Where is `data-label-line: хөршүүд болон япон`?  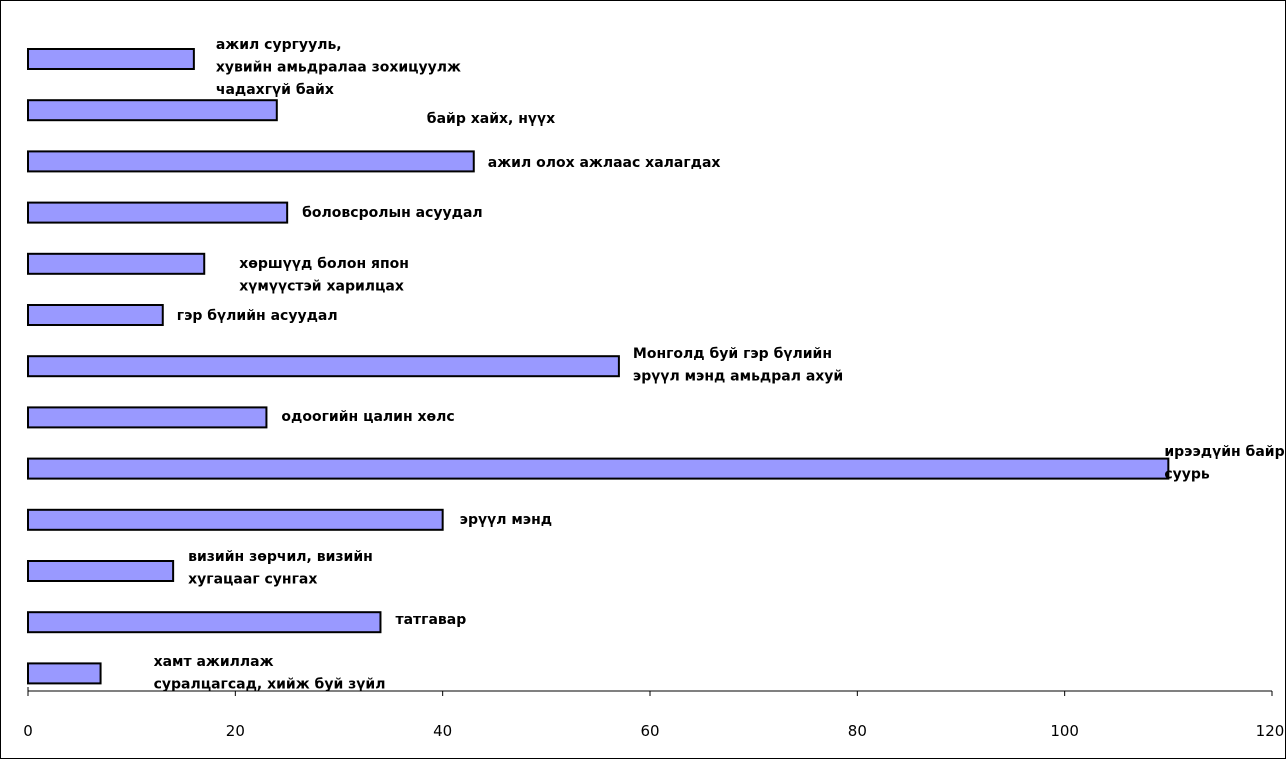
data-label-line: хөршүүд болон япон is located at coordinates (324, 264).